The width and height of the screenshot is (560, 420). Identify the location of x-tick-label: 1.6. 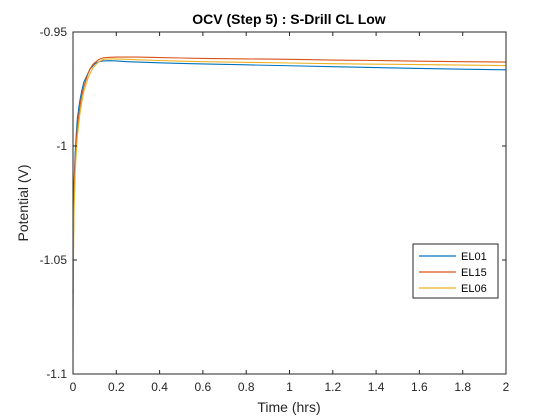
(419, 387).